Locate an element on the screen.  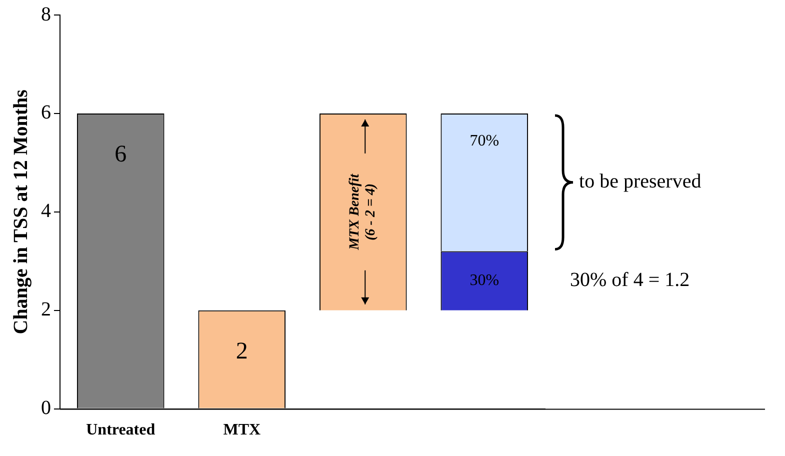
y-tick-label: 0 is located at coordinates (46, 408).